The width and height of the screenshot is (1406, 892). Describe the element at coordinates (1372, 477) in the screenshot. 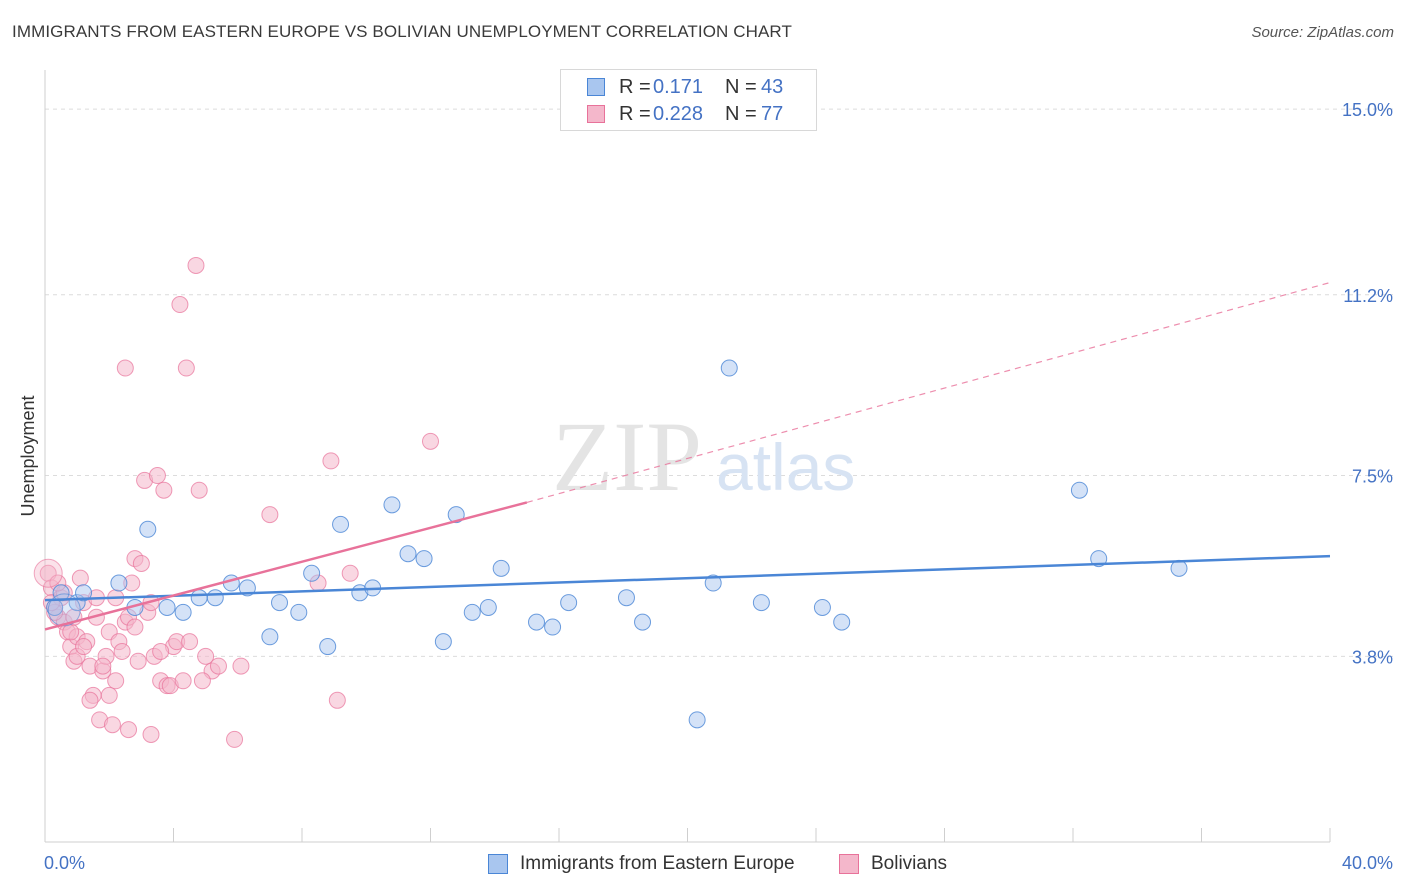

I see `y-tick-label: 7.5%` at that location.